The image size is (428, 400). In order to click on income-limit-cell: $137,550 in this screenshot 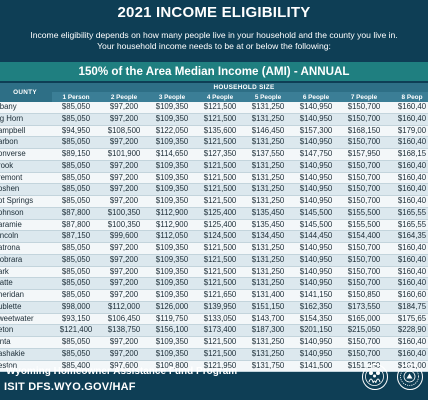, I will do `click(268, 154)`.